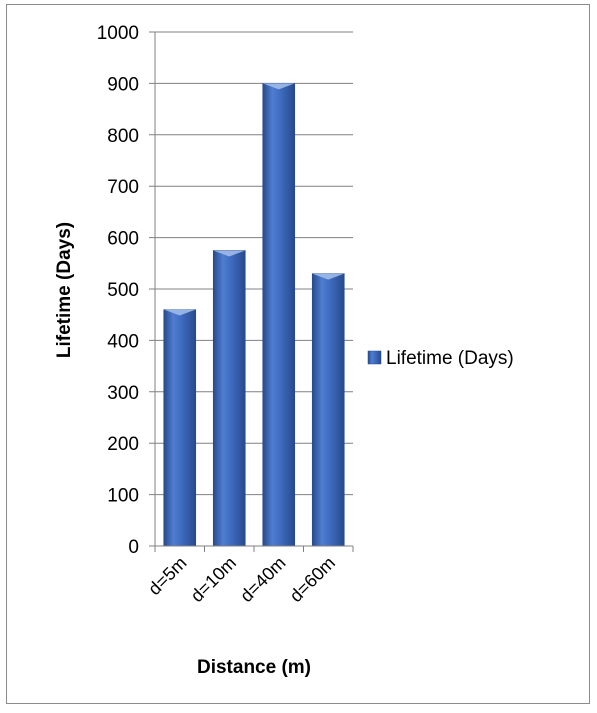  What do you see at coordinates (123, 341) in the screenshot?
I see `y-tick-label: 400` at bounding box center [123, 341].